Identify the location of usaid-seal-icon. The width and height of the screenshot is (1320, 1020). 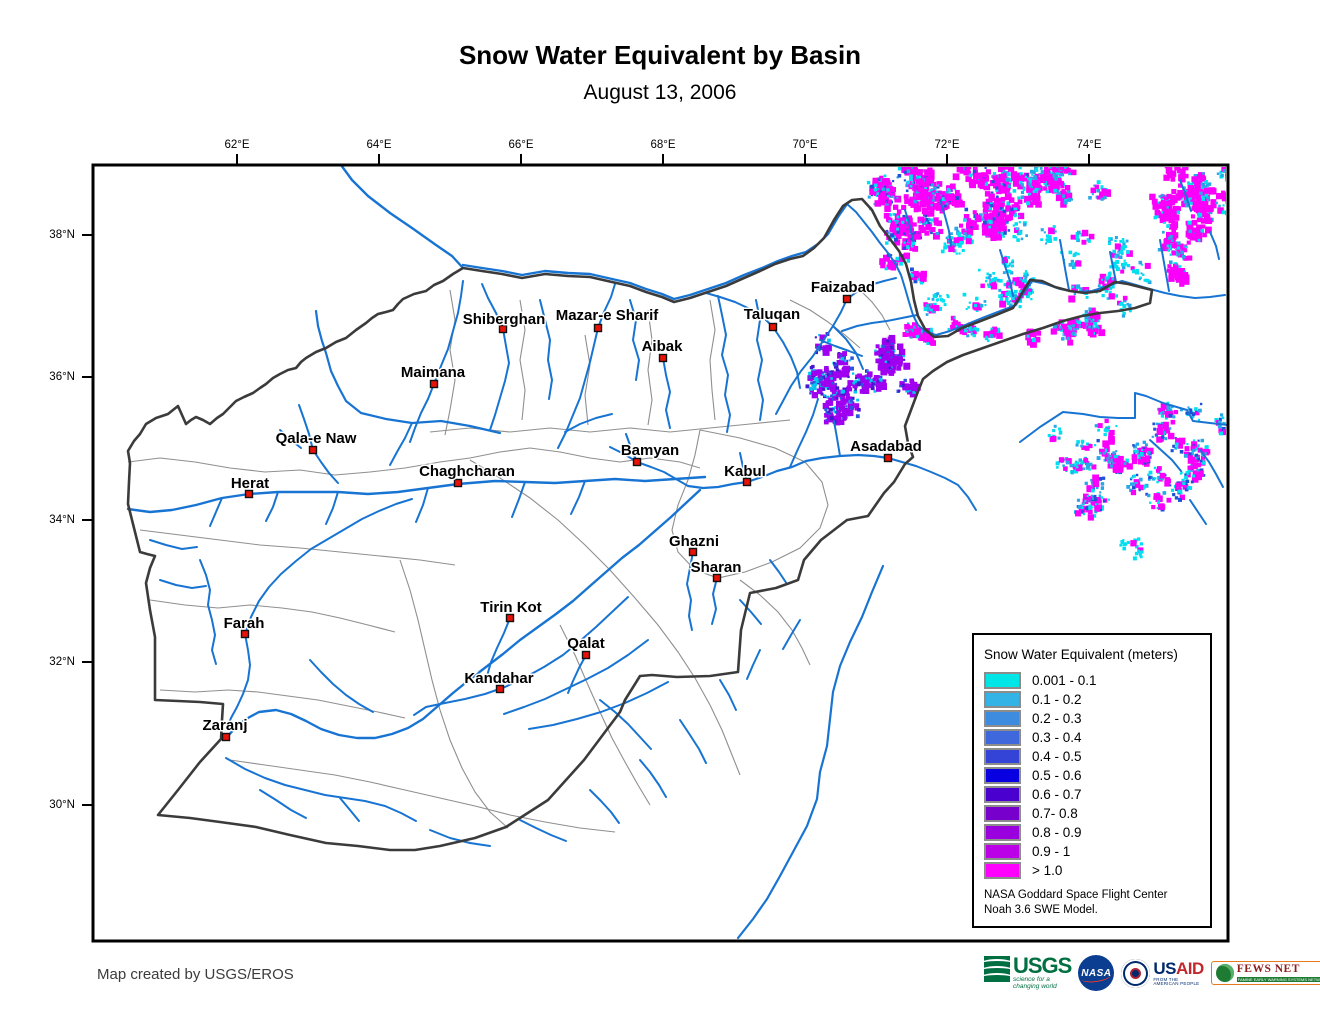
(1136, 973).